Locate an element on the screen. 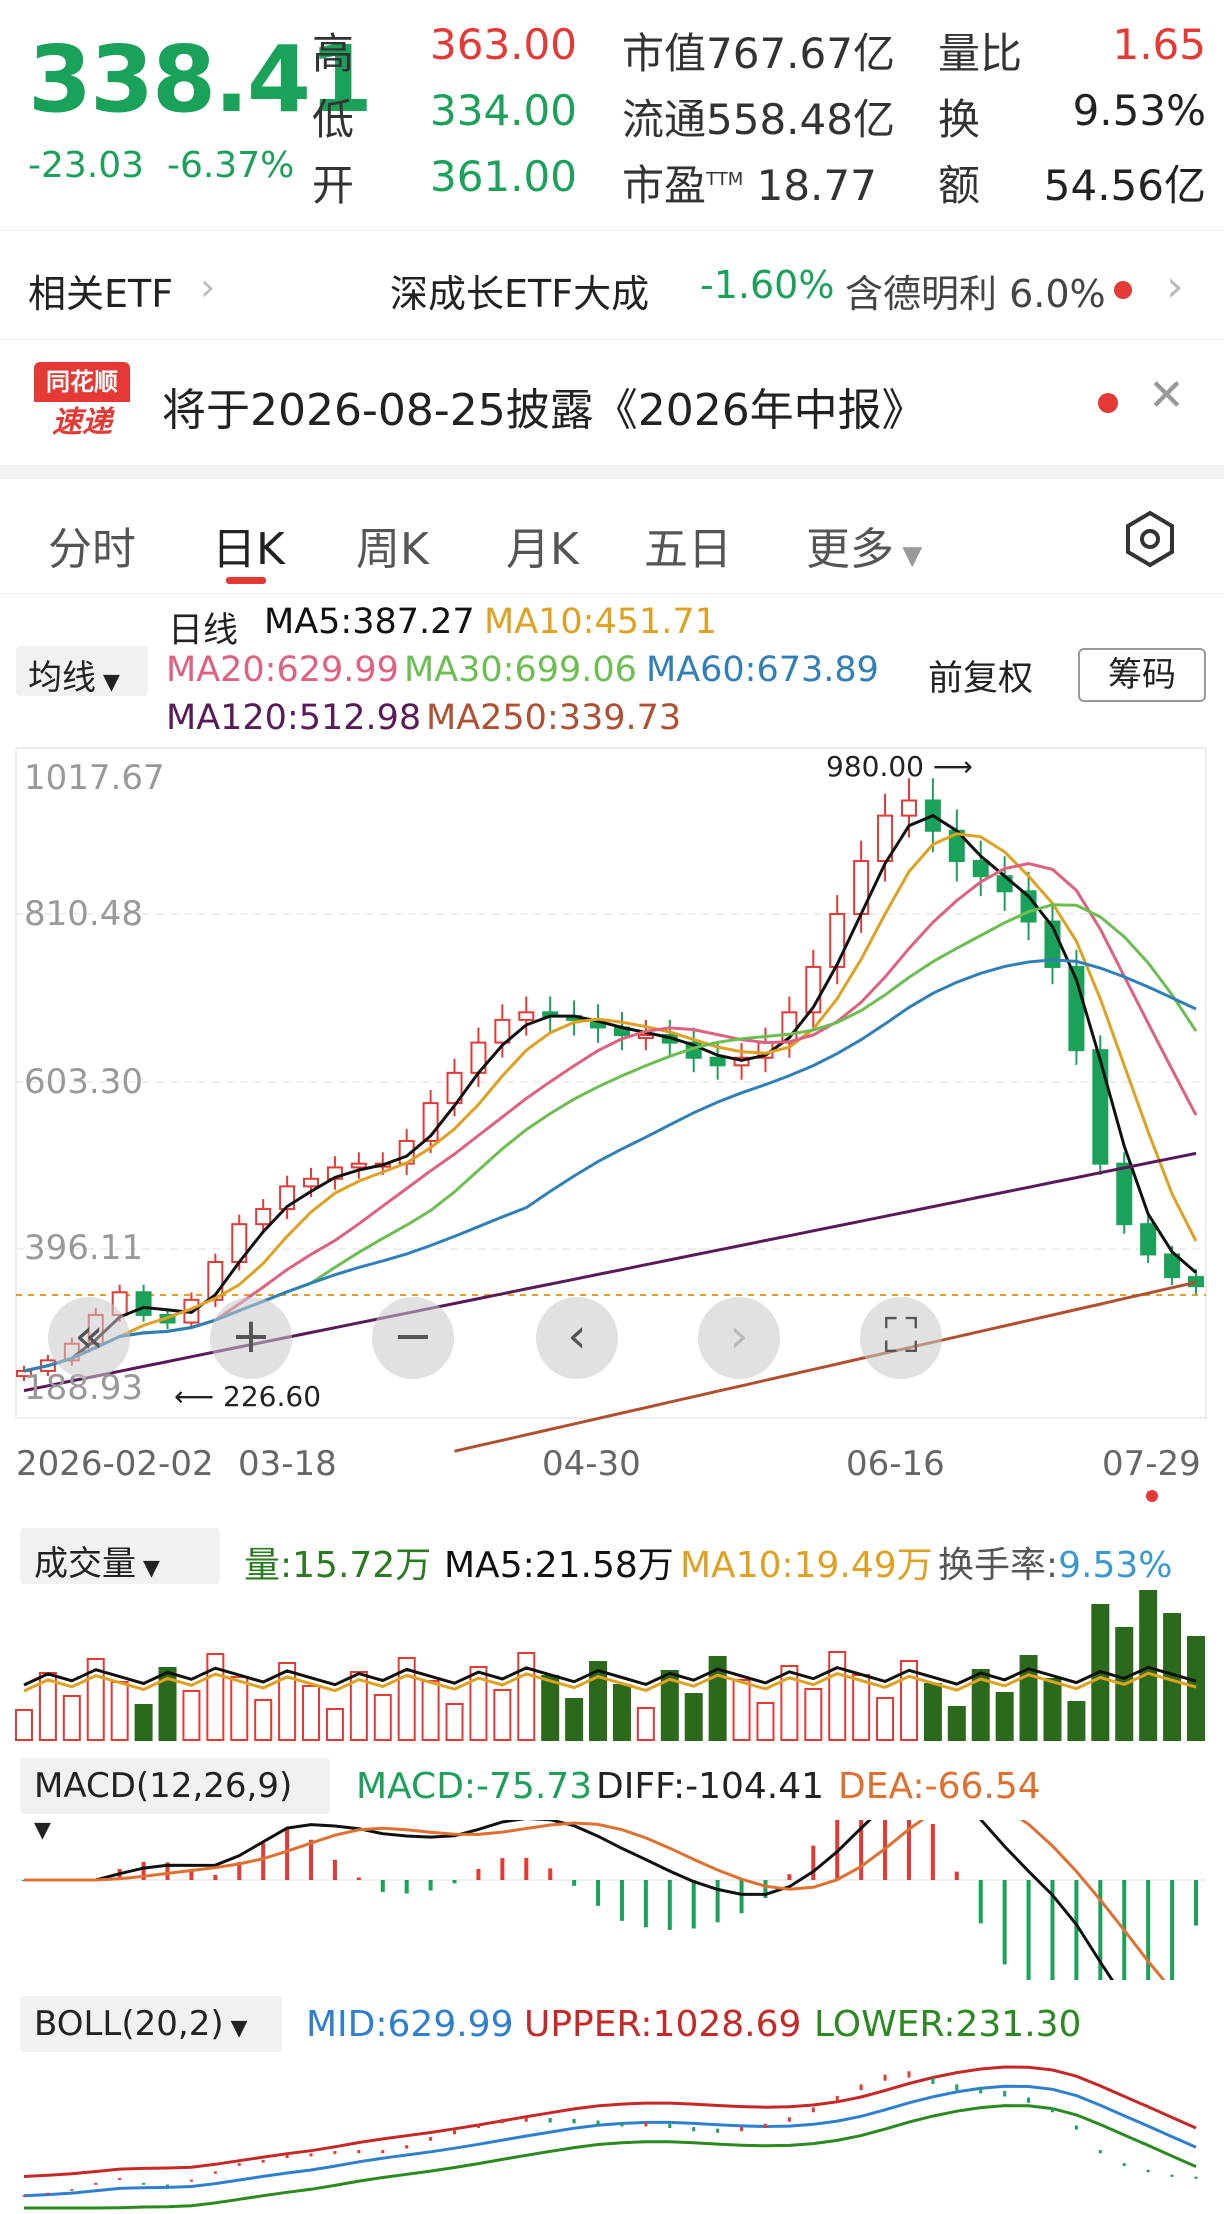 The width and height of the screenshot is (1224, 2214). tab-five-day: 五日 is located at coordinates (688, 549).